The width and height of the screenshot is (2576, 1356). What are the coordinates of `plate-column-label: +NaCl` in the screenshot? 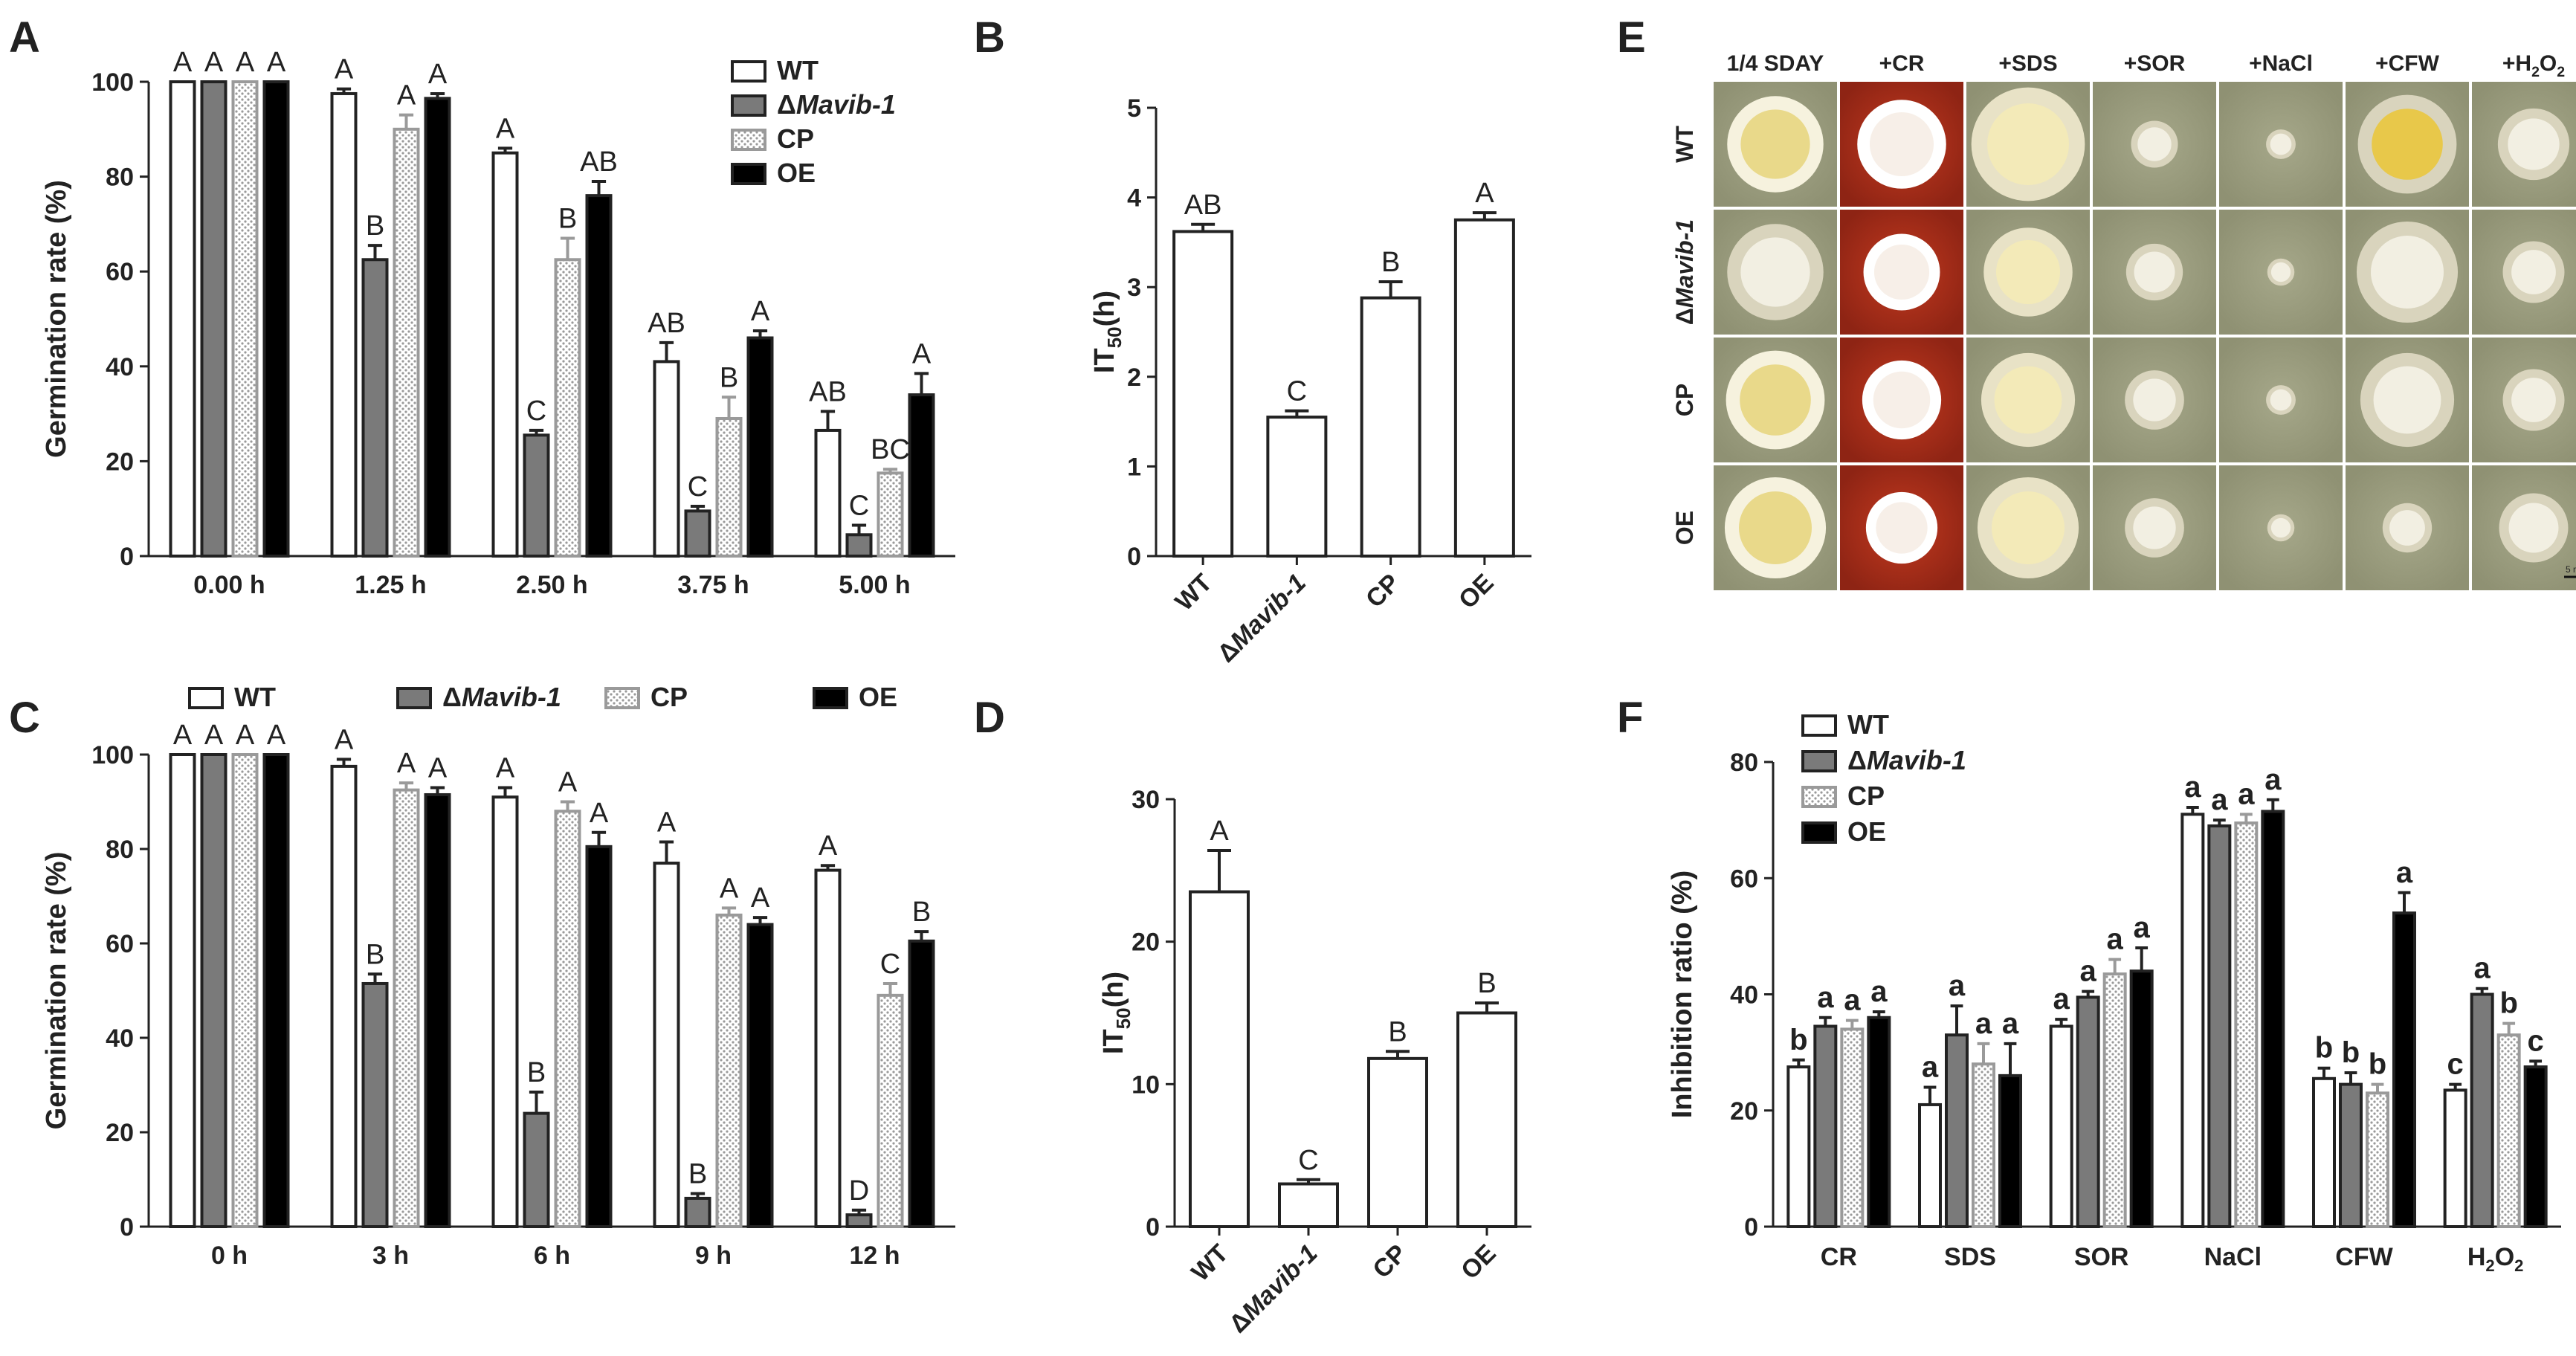 It's located at (2281, 64).